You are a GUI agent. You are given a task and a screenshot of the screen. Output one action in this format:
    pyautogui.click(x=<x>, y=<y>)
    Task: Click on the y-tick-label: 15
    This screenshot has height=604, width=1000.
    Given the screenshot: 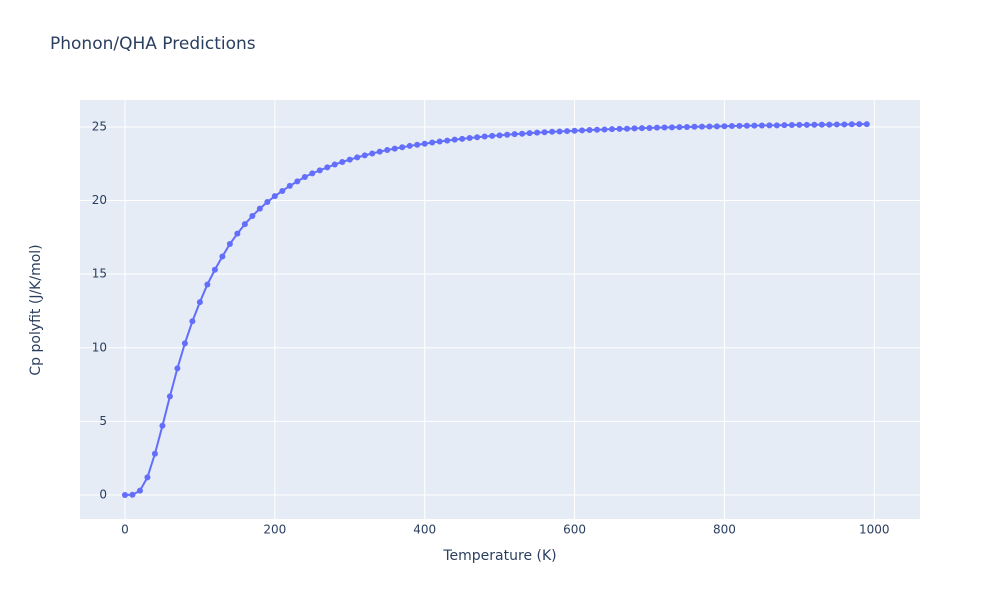 What is the action you would take?
    pyautogui.click(x=99, y=274)
    